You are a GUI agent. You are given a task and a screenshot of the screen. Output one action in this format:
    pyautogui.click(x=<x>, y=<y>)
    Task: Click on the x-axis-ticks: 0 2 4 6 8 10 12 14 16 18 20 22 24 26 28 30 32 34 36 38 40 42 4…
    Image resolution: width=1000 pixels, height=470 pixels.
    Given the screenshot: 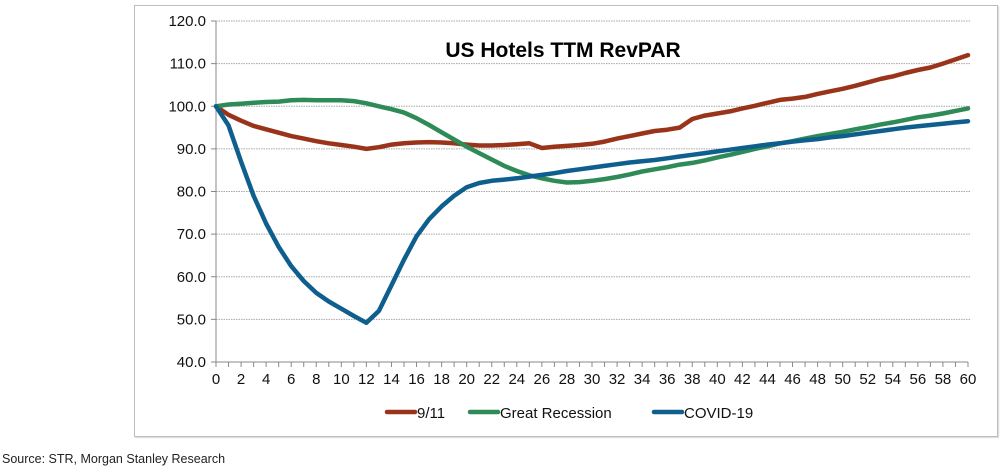 What is the action you would take?
    pyautogui.click(x=594, y=375)
    